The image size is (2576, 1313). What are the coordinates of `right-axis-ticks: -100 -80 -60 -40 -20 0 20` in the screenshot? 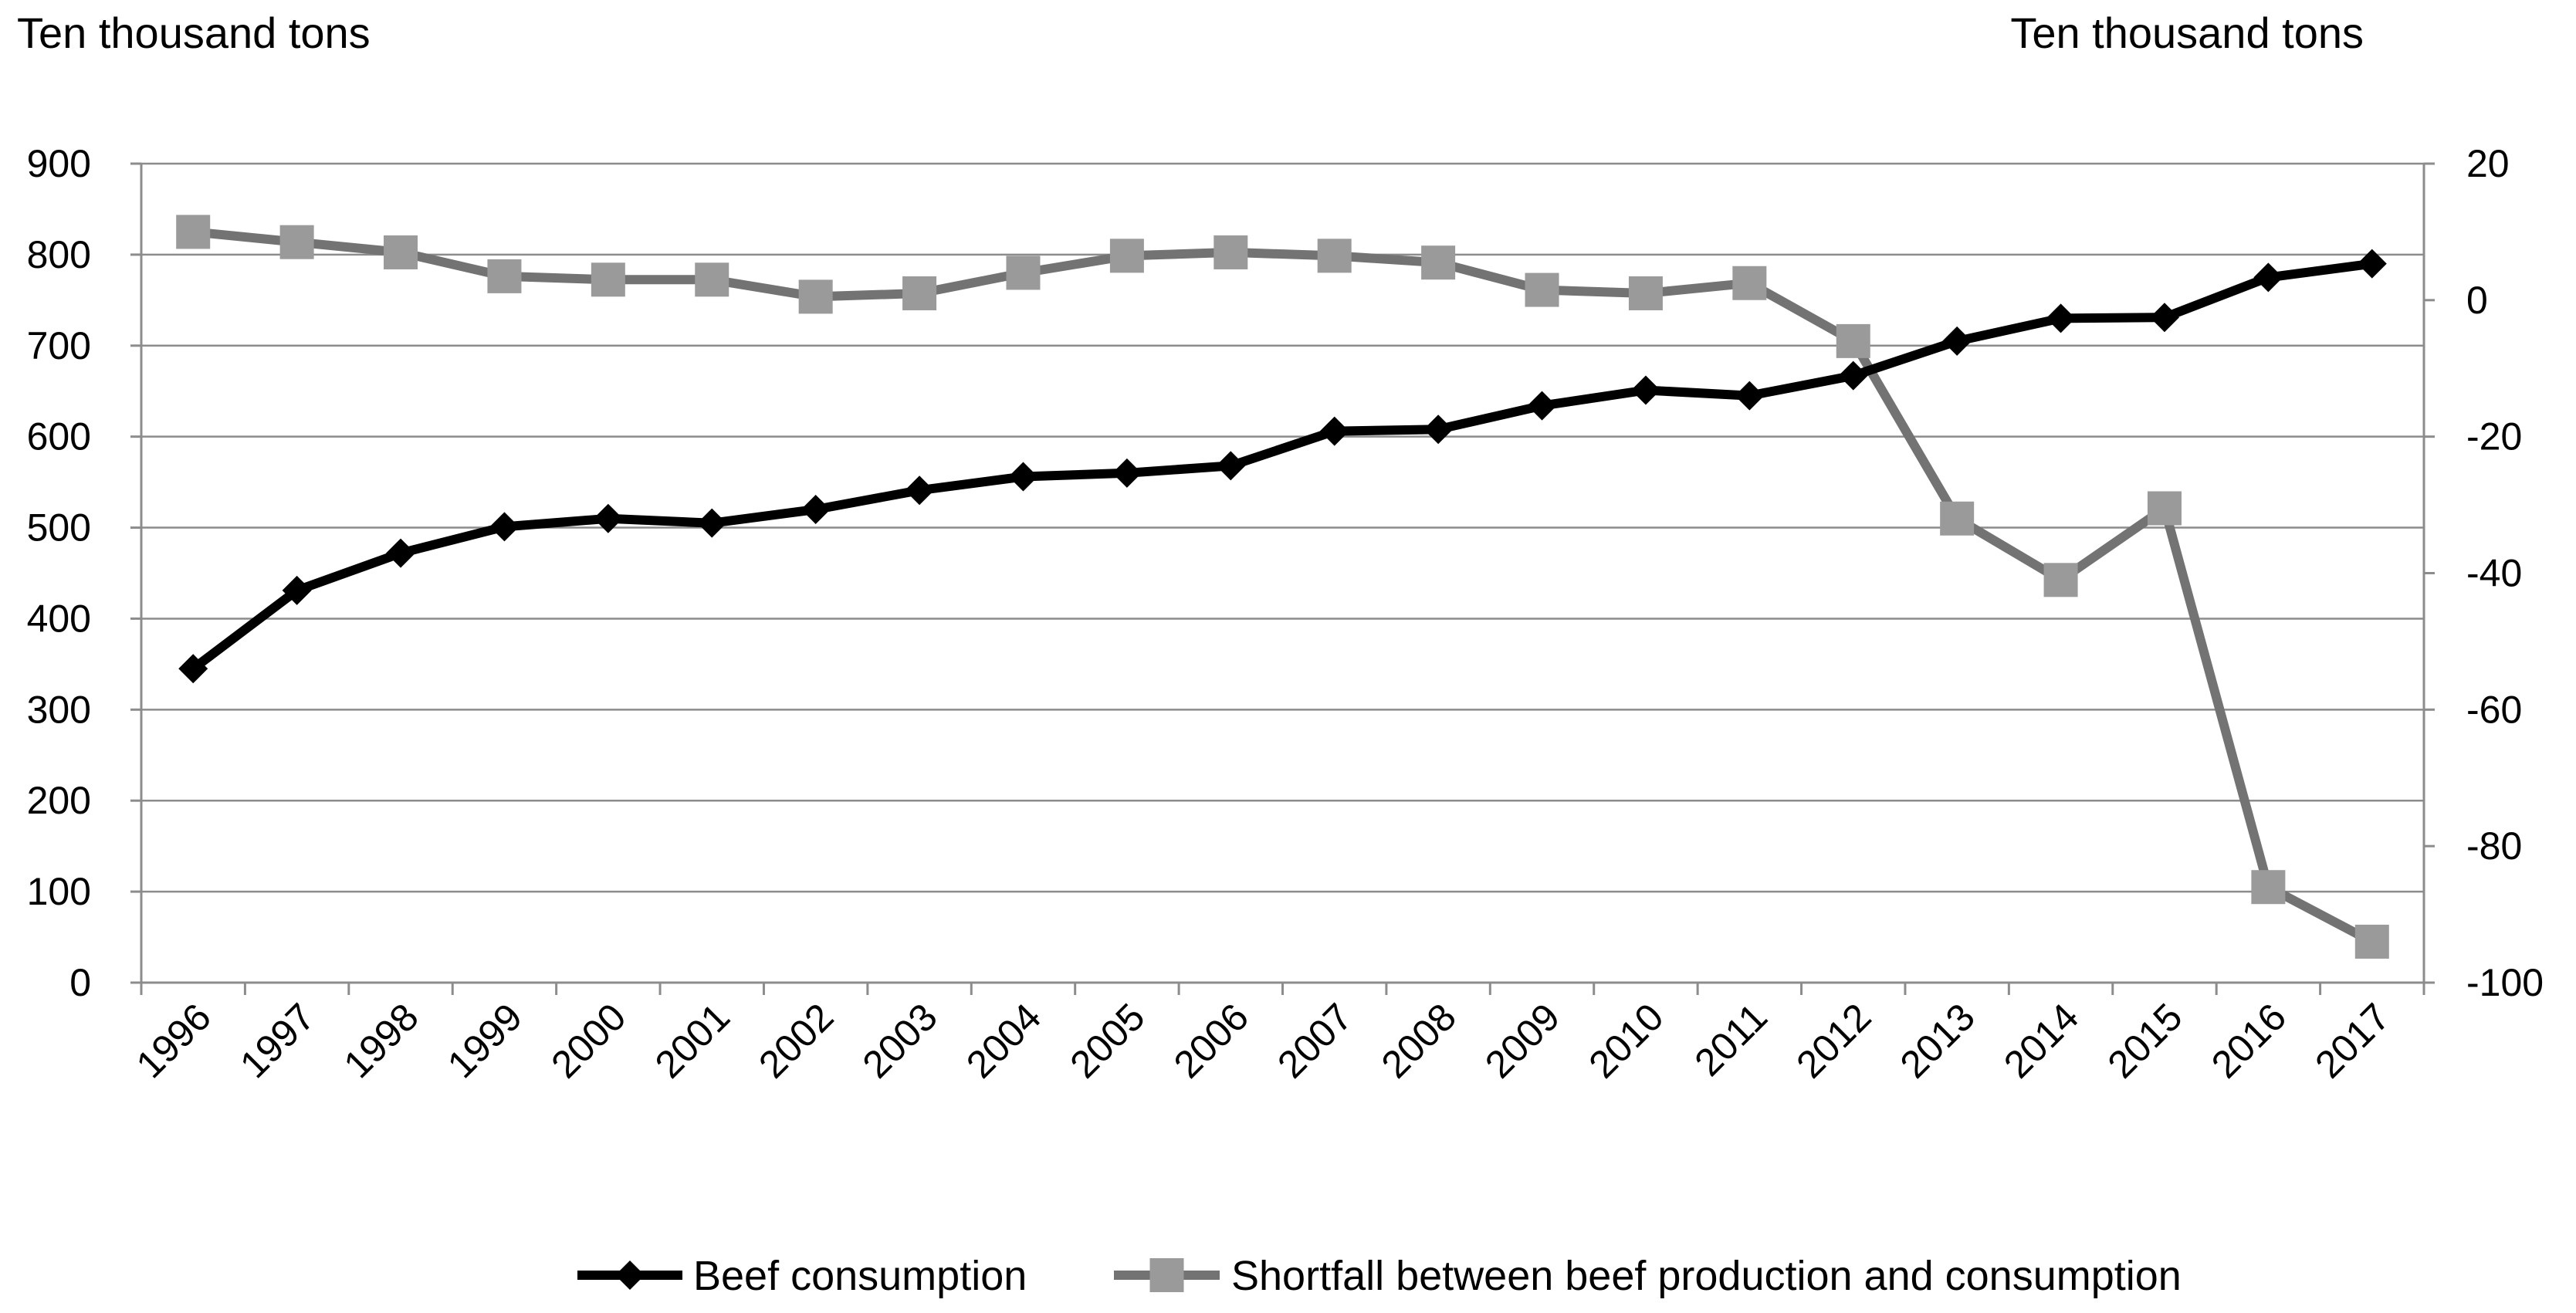 It's located at (2505, 573).